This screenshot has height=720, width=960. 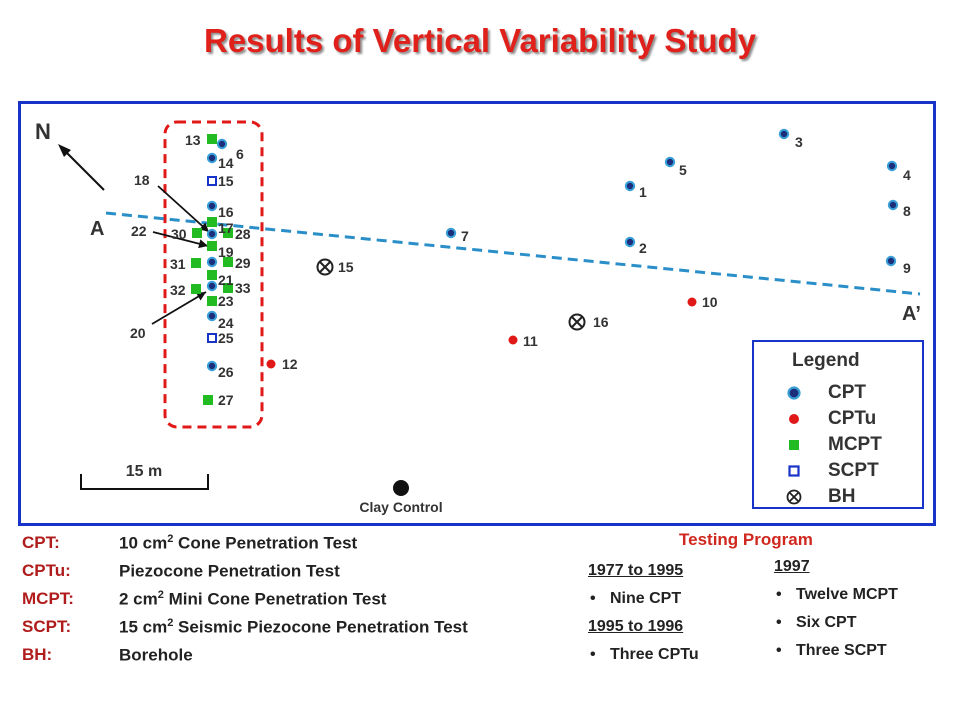 What do you see at coordinates (847, 392) in the screenshot?
I see `legend-label-cpt: CPT` at bounding box center [847, 392].